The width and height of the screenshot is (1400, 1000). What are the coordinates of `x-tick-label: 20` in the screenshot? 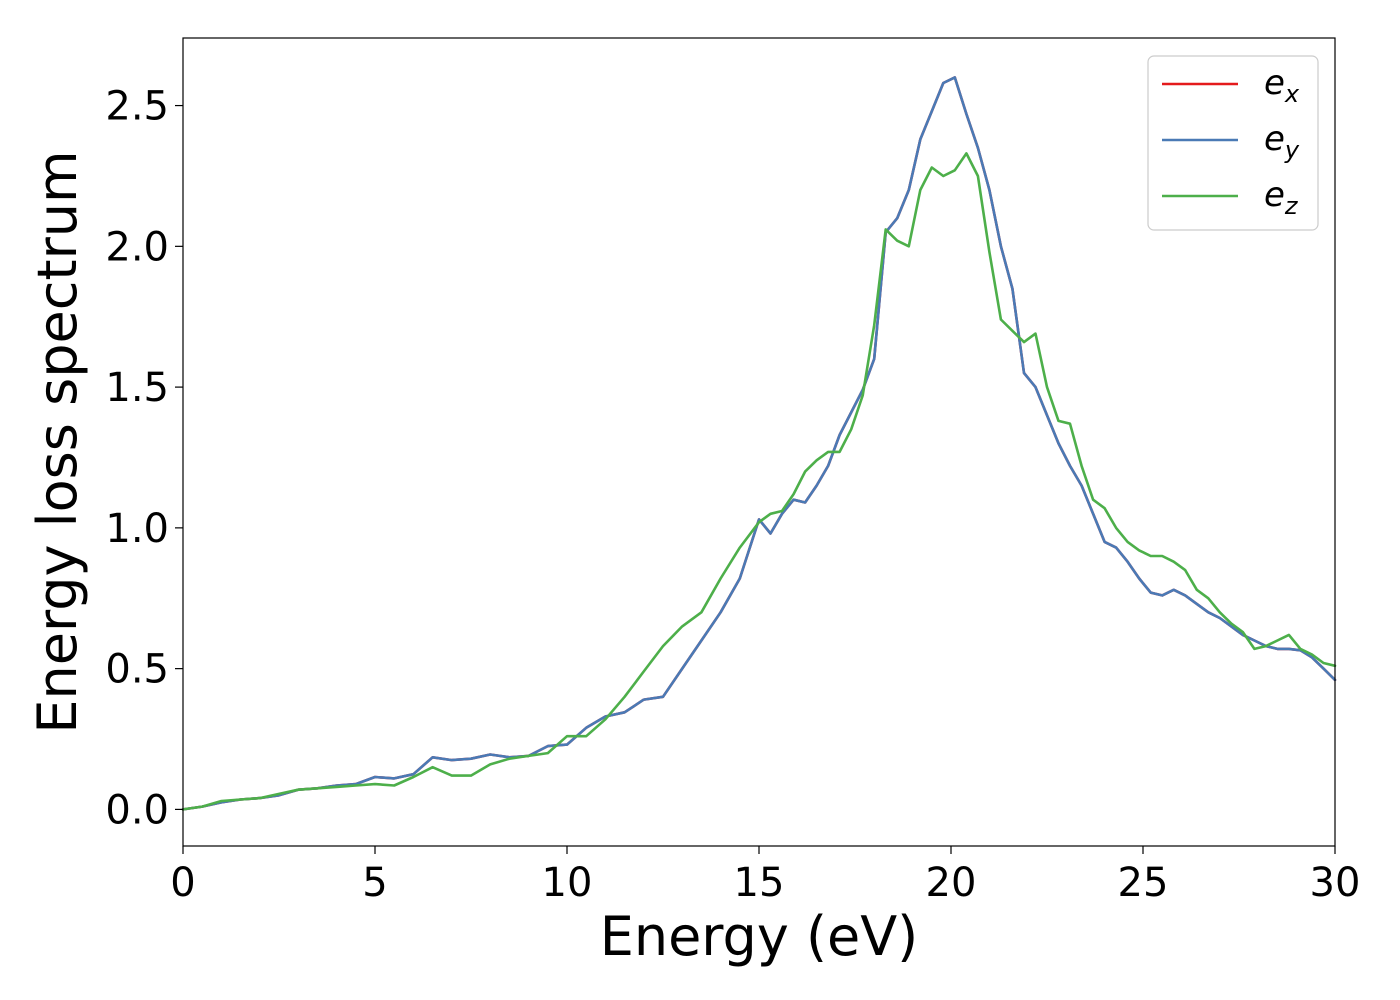 It's located at (951, 883).